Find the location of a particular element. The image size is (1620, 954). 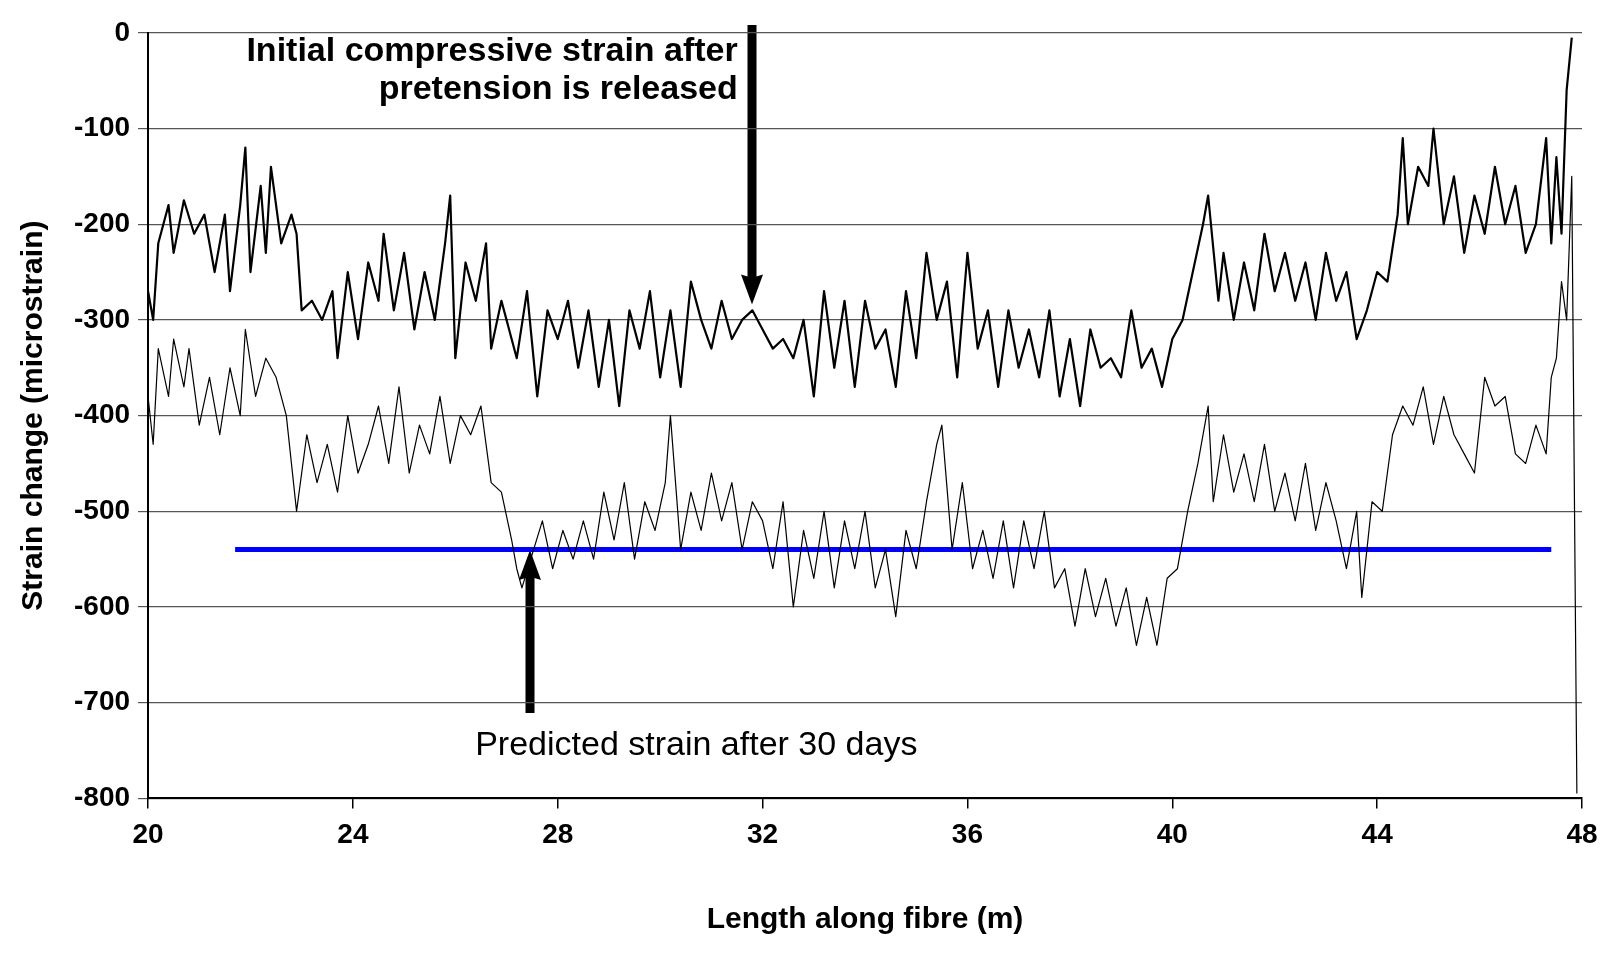

x-tick-label: 36 is located at coordinates (967, 833).